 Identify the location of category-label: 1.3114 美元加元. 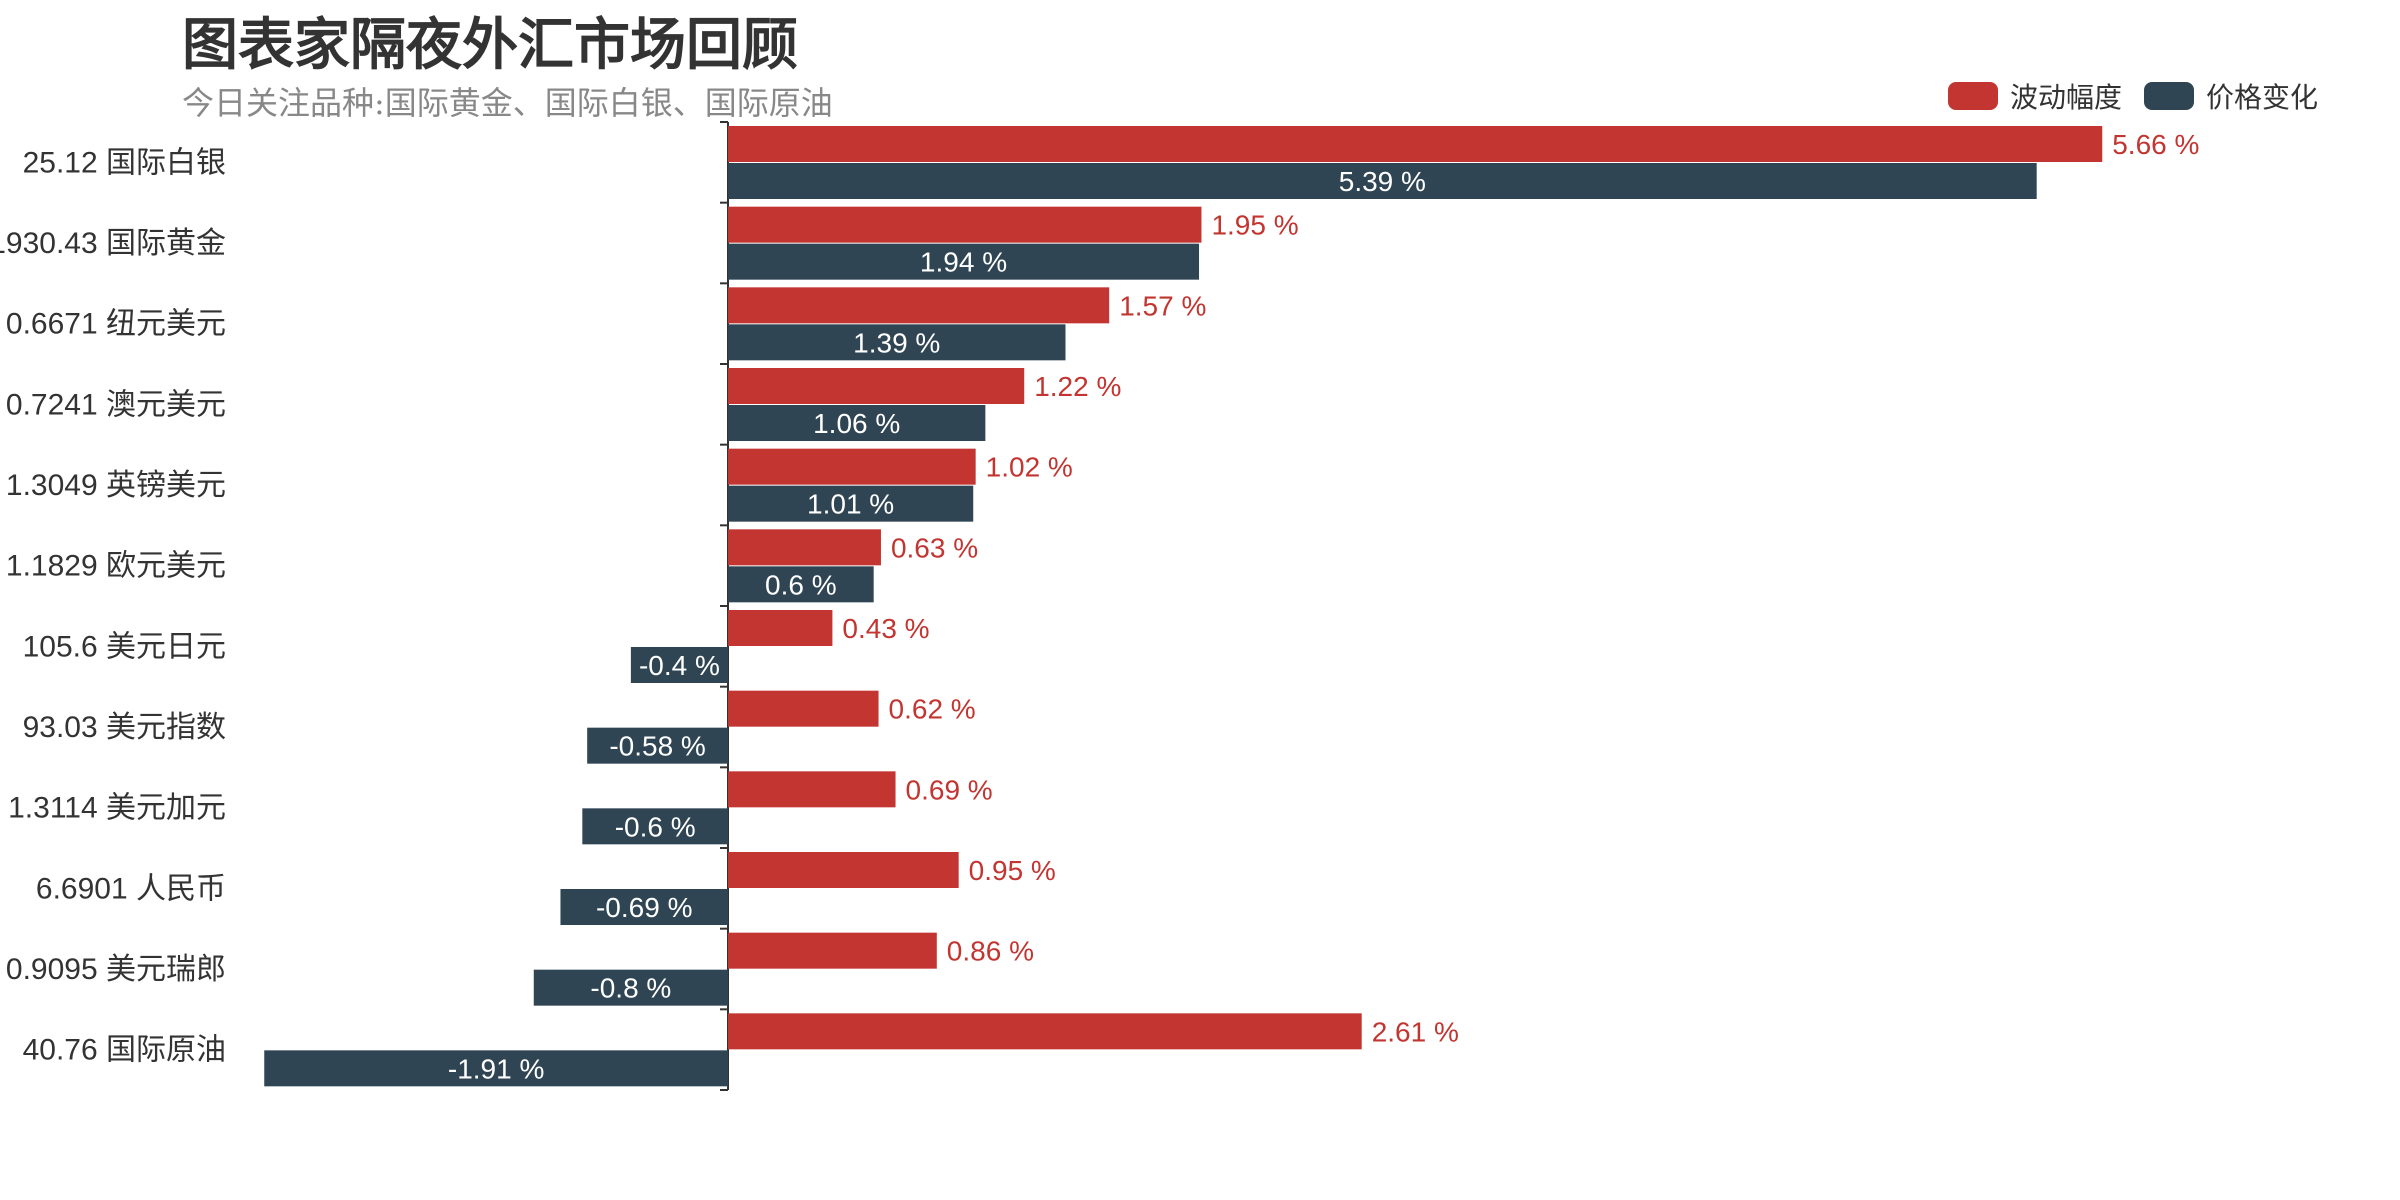
(117, 808).